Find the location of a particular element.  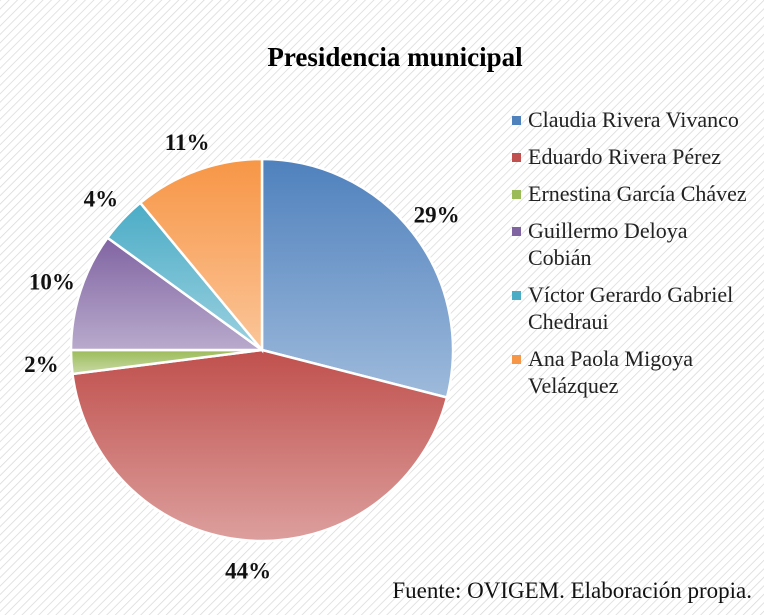

legend-item: Ana Paola Migoya Velázquez is located at coordinates (628, 372).